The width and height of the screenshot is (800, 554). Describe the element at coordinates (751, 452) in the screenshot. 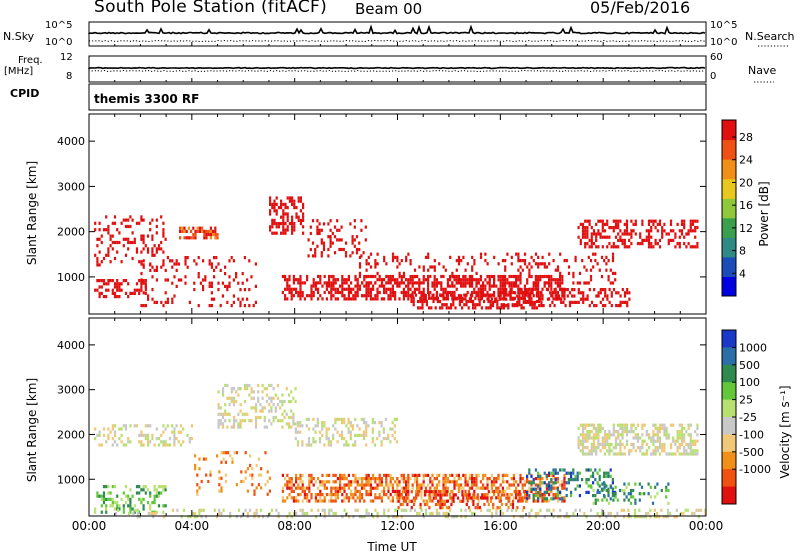

I see `colorbar-tick-label: -500` at that location.